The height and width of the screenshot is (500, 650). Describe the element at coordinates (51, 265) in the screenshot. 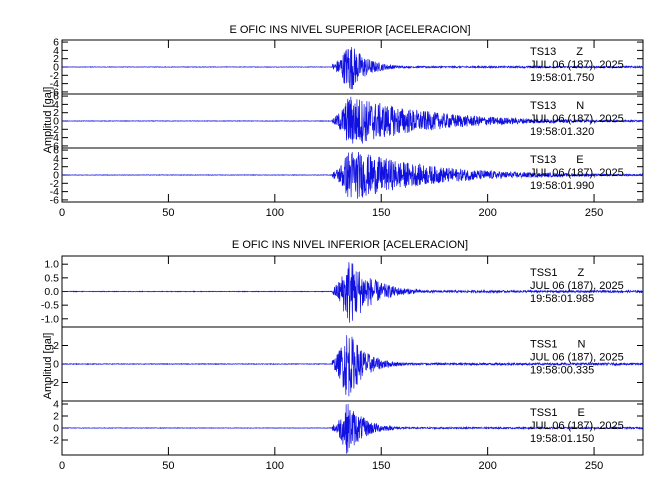

I see `y-tick-label: 1.0` at that location.